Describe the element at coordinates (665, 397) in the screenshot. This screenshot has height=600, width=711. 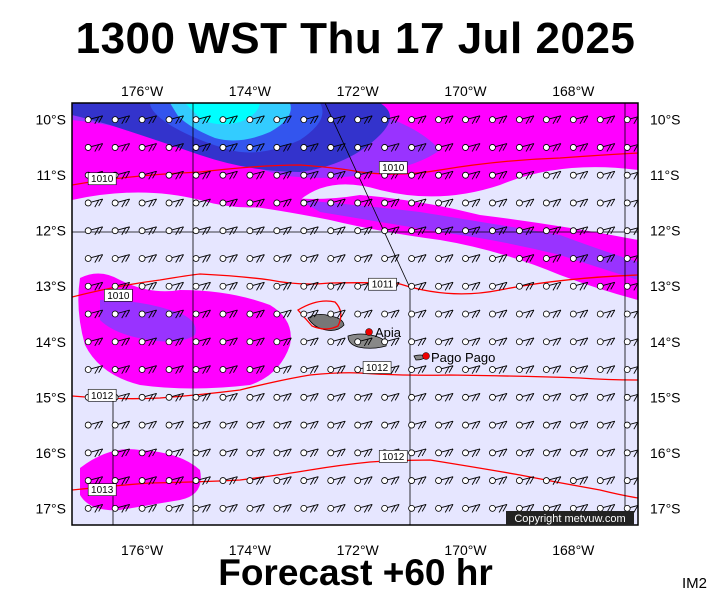
I see `lat-tick-label-right: 15°S` at that location.